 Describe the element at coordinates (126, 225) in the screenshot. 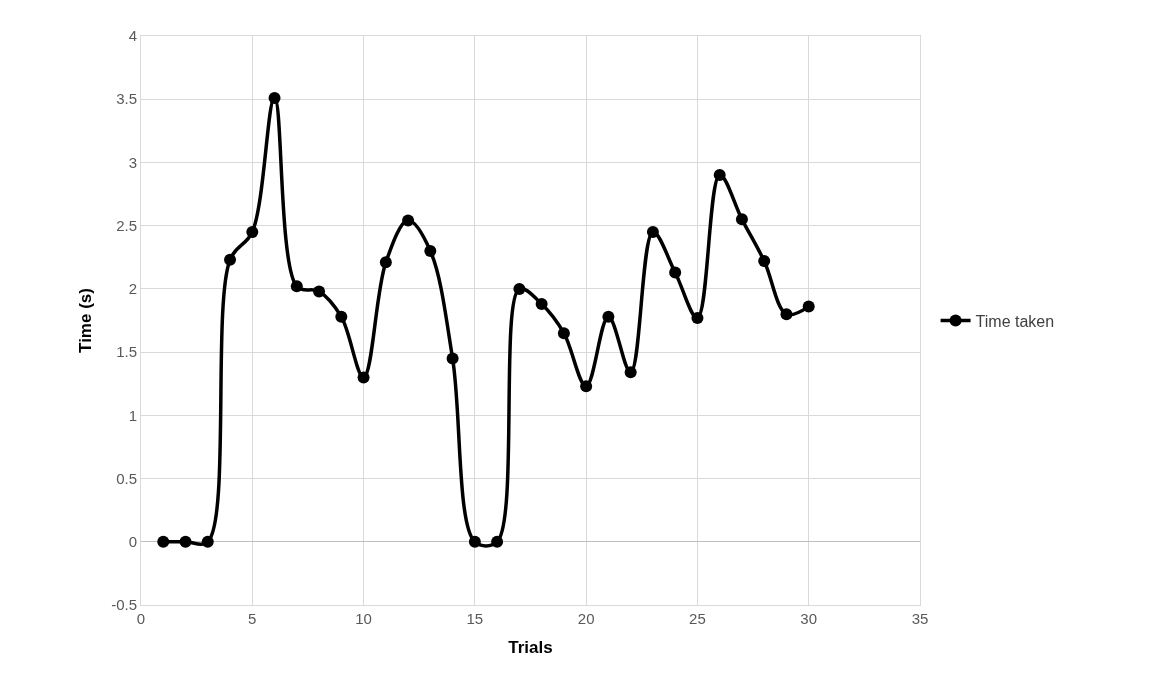

I see `y-tick-label: 2.5` at that location.